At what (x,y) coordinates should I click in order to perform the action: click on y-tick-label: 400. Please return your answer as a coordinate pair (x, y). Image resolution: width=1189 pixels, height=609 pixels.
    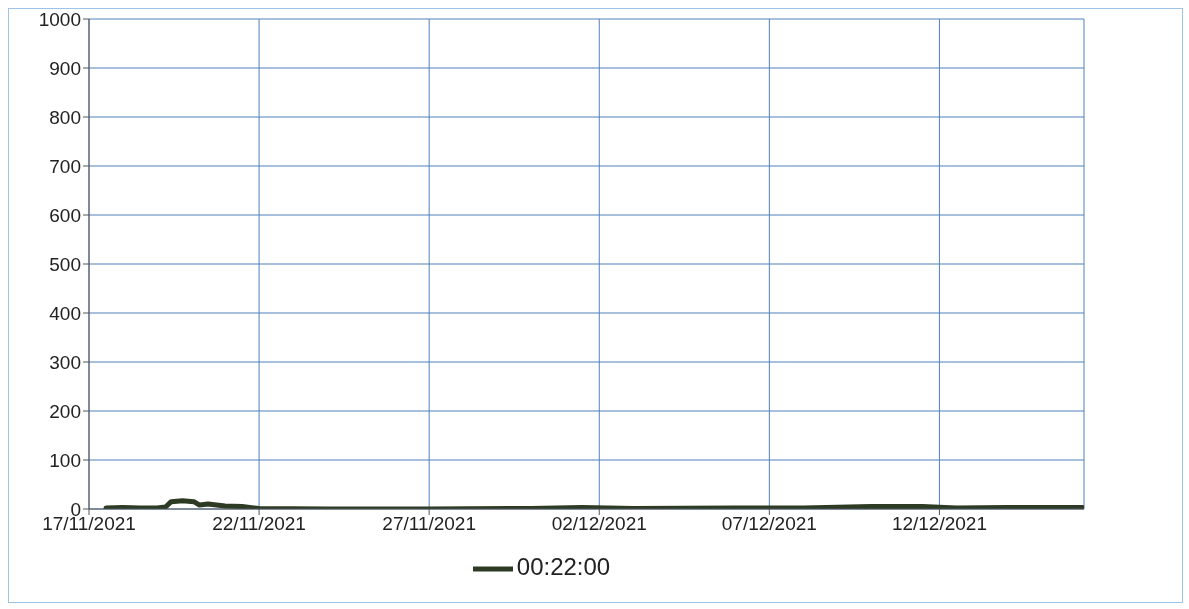
    Looking at the image, I should click on (65, 313).